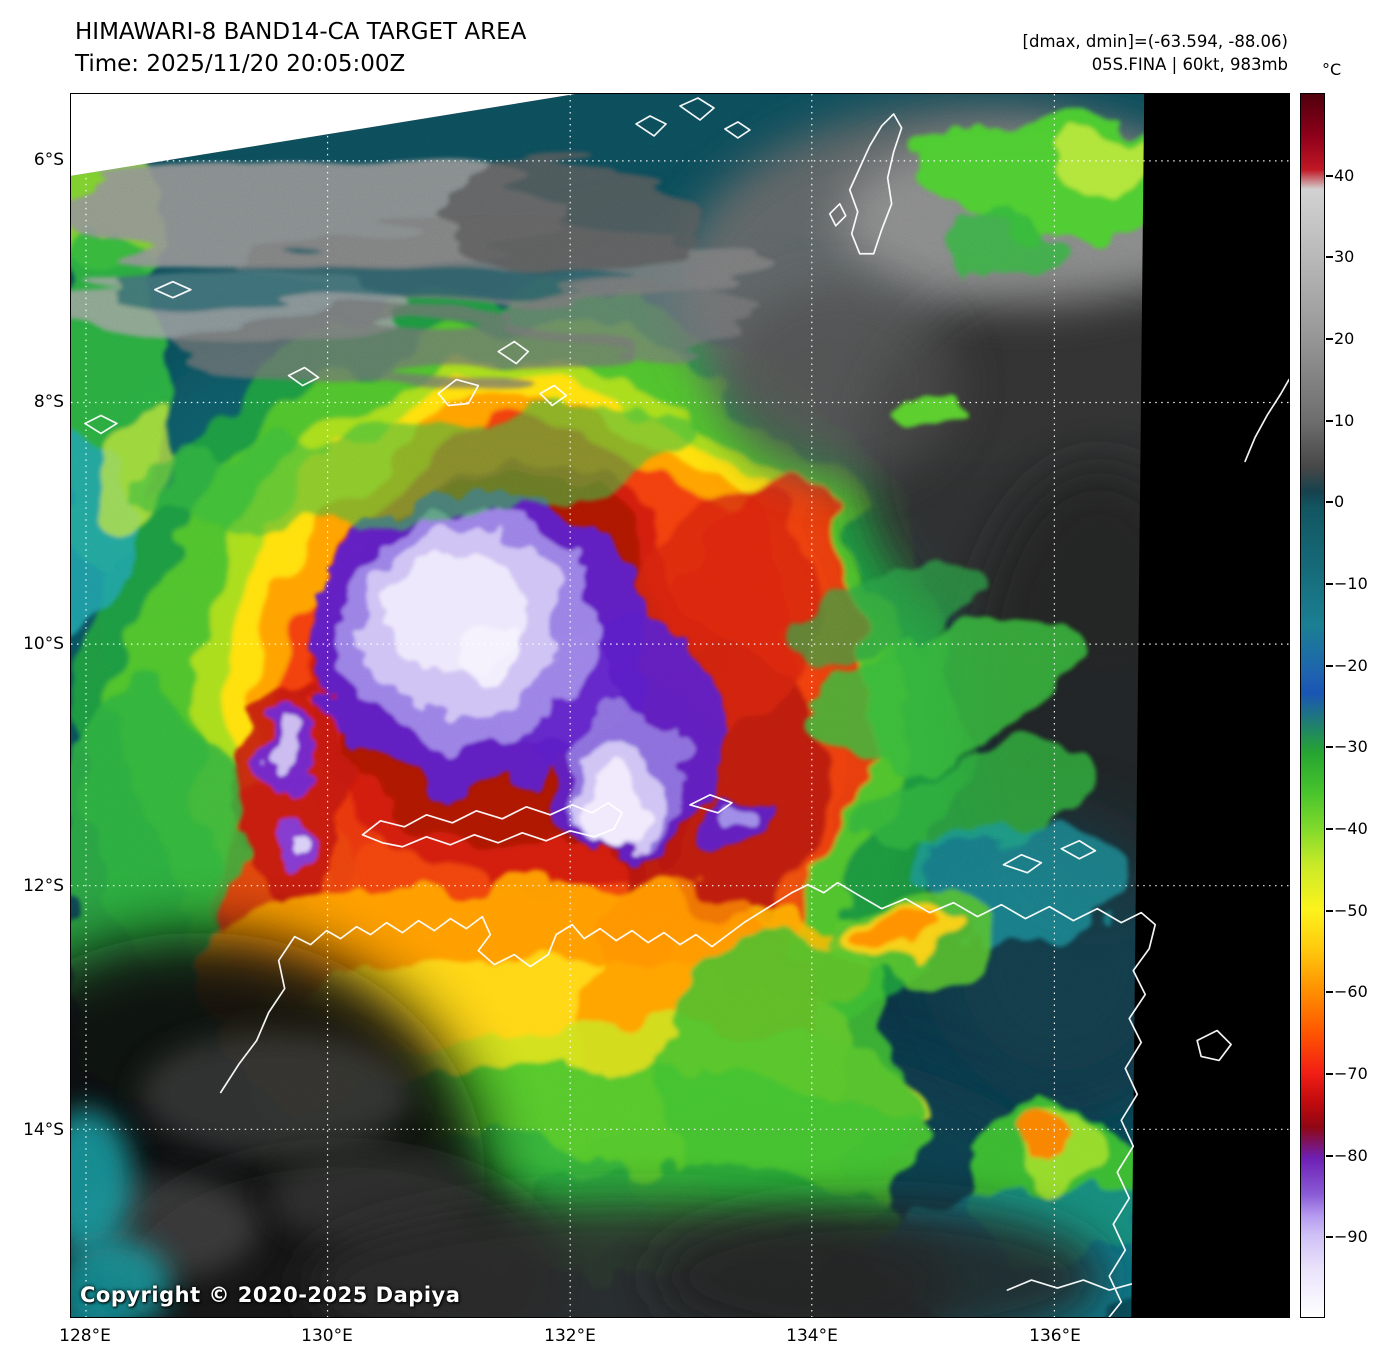  Describe the element at coordinates (43, 1130) in the screenshot. I see `y-tick-label: 14°S` at that location.